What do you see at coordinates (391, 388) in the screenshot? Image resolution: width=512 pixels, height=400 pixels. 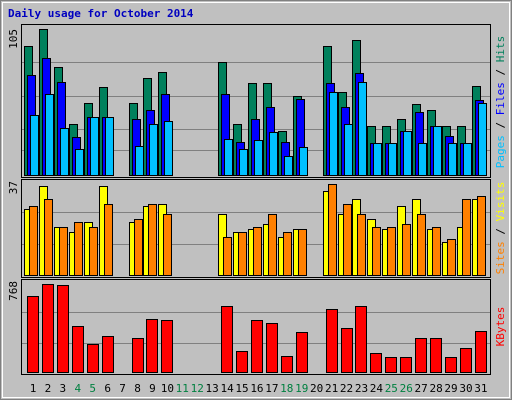 I see `x-tick-label: 25` at bounding box center [391, 388].